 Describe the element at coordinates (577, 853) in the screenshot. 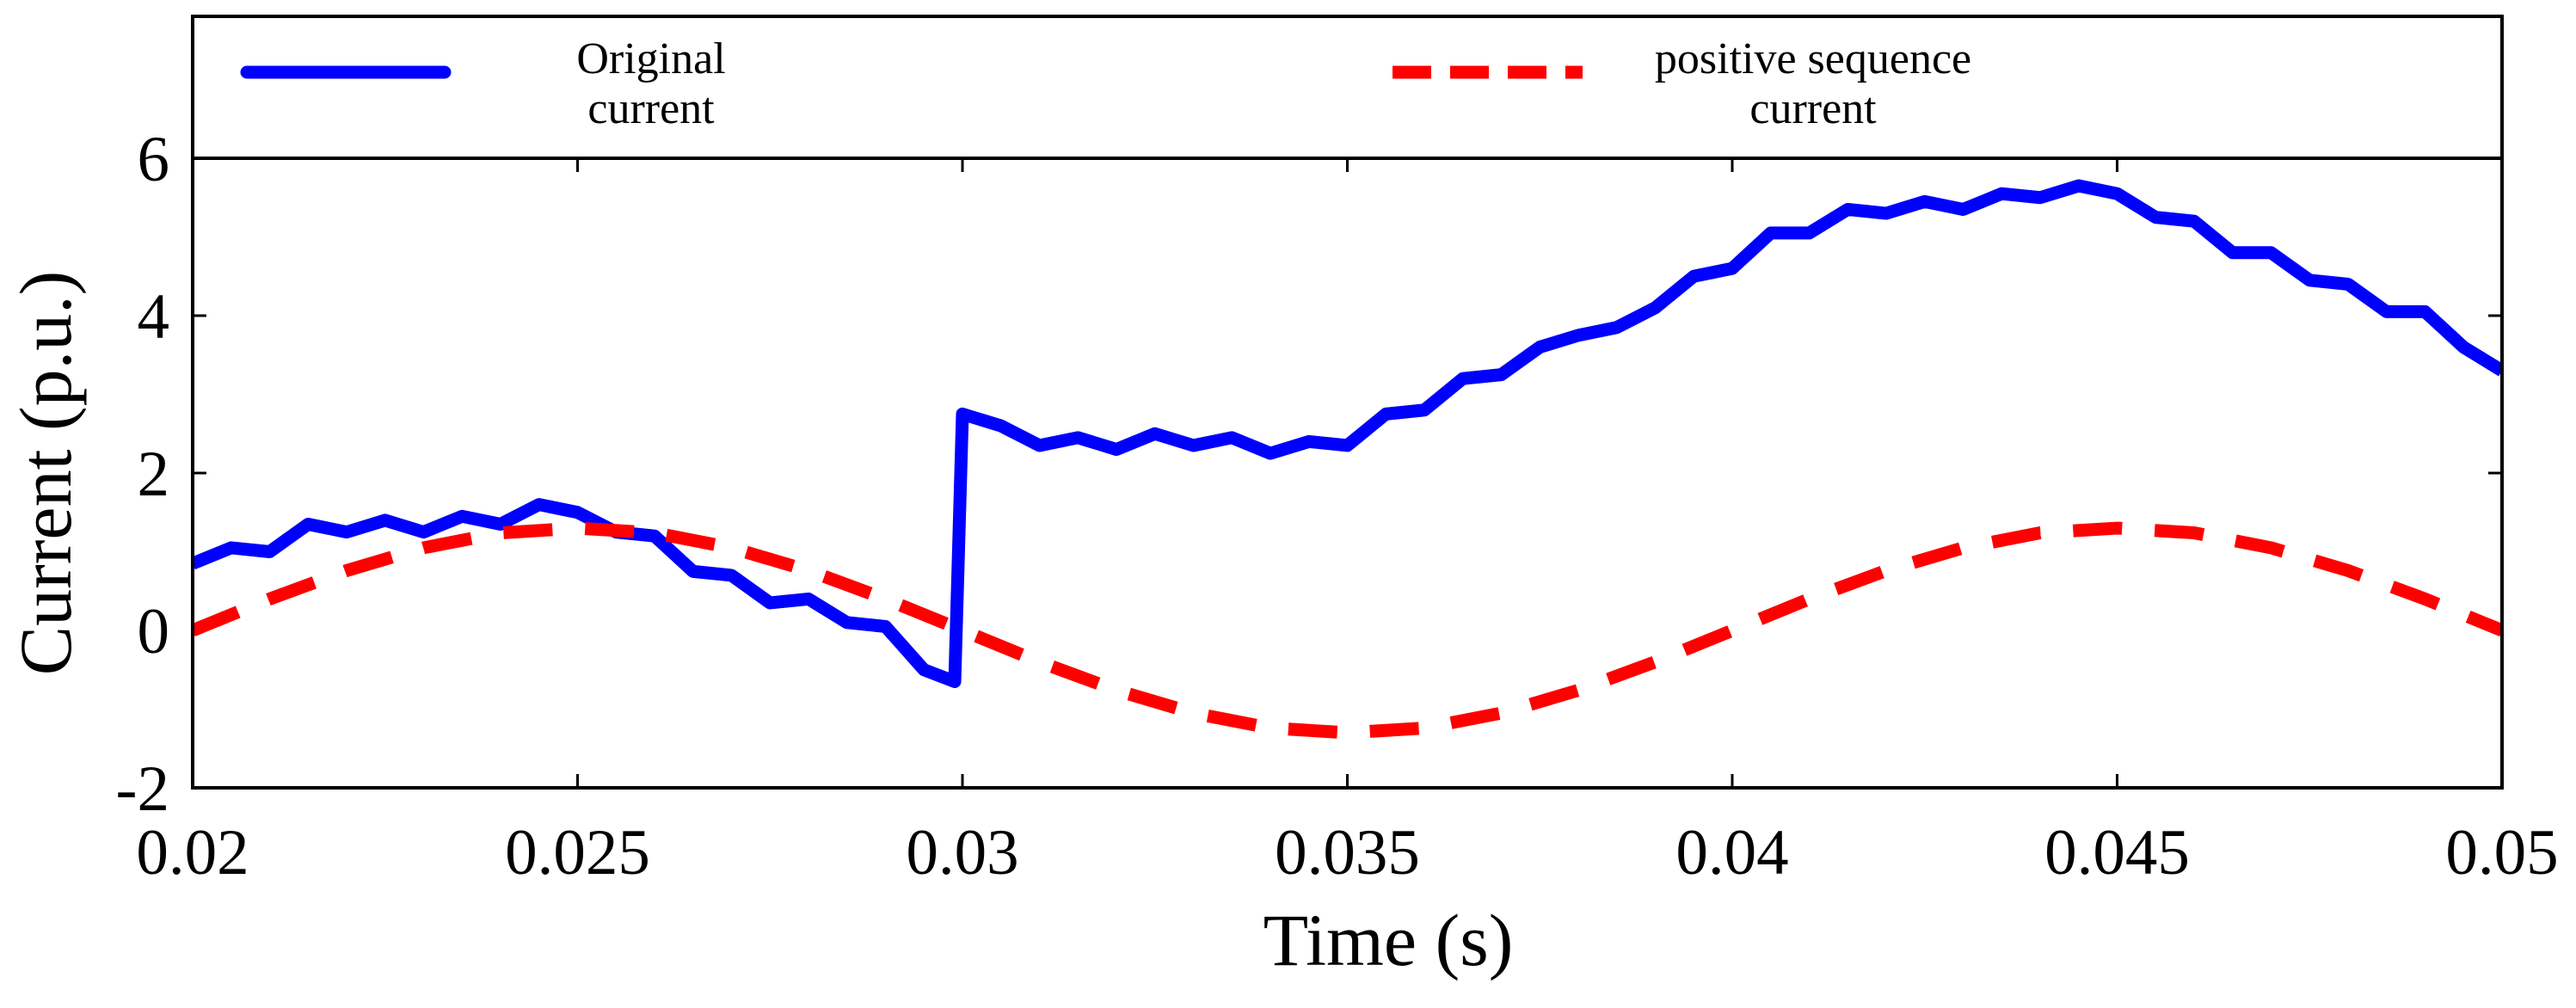

I see `x-tick-label: 0.025` at that location.